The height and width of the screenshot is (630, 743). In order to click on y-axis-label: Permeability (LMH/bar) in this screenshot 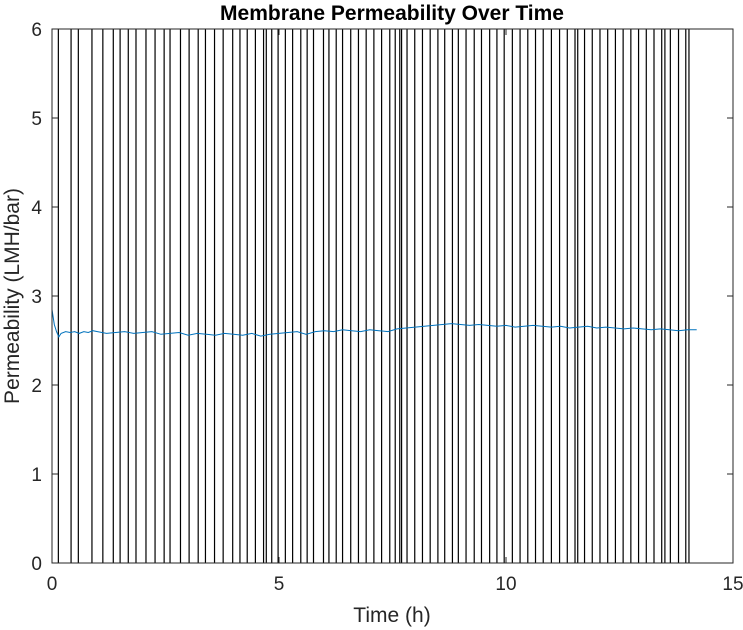, I will do `click(12, 296)`.